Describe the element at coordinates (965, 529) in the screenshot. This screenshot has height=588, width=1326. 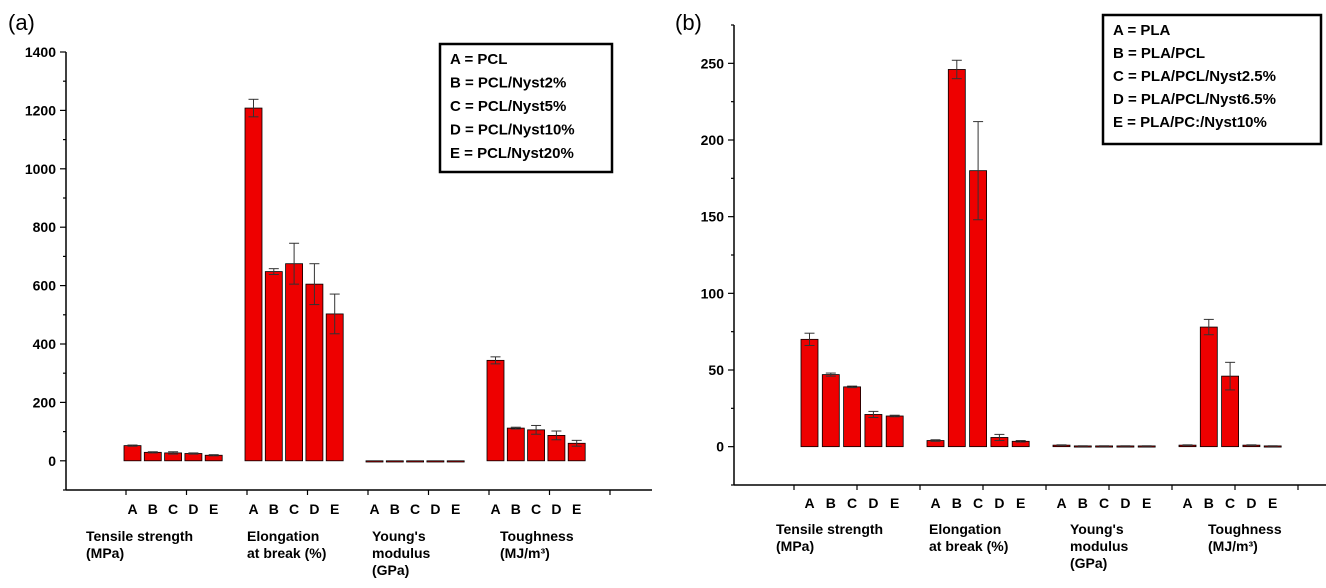
I see `x-group-label-line: Elongation` at that location.